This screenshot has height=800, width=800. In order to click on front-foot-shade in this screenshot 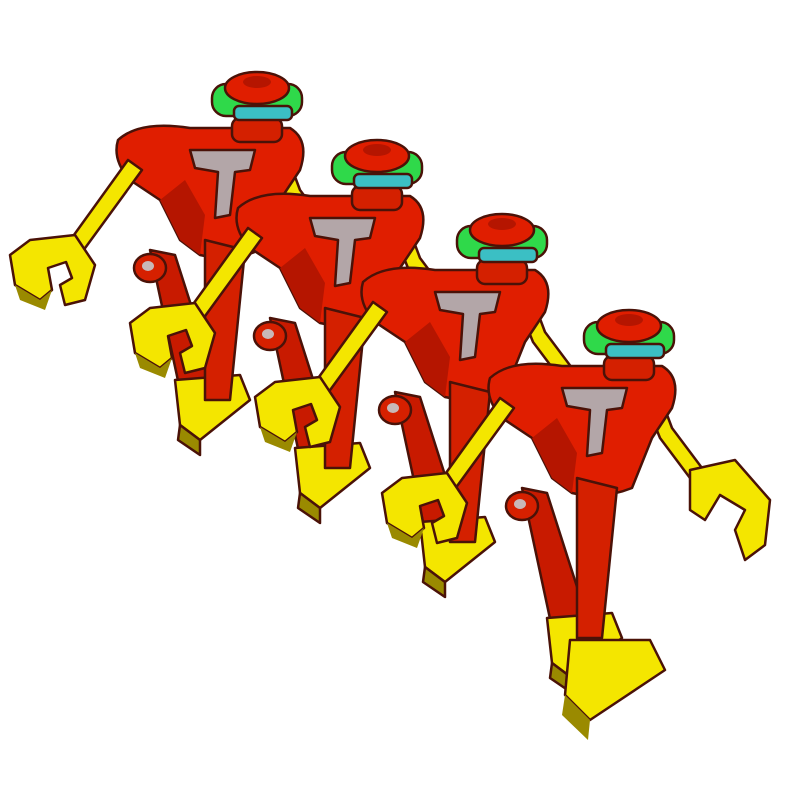, I will do `click(576, 717)`.